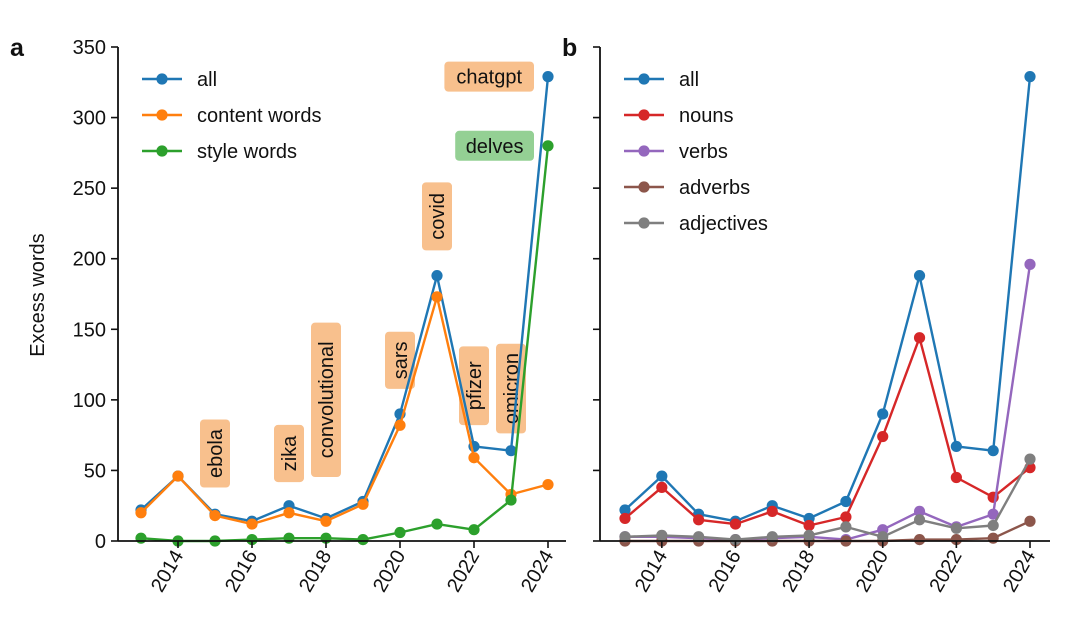 The image size is (1080, 629). I want to click on series-adjectives, so click(827, 499).